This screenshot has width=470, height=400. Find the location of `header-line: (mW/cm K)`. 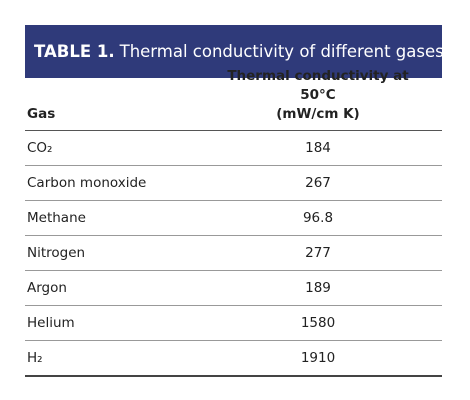

header-line: (mW/cm K) is located at coordinates (318, 114).